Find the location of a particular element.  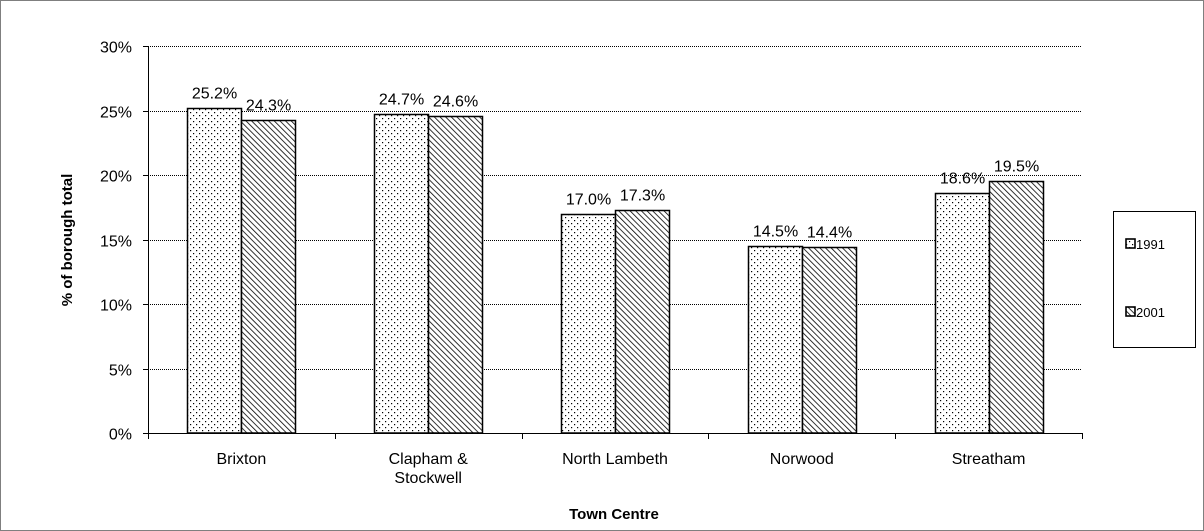

data-label-1991: 24.7% is located at coordinates (401, 100).